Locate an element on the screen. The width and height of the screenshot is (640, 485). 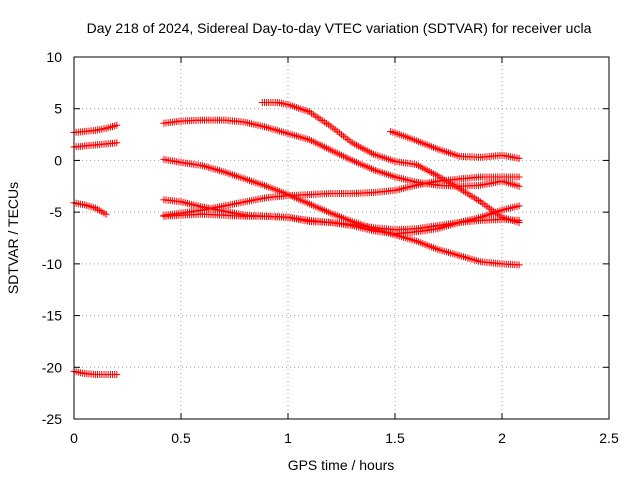
y-tick-label: -25 is located at coordinates (52, 419).